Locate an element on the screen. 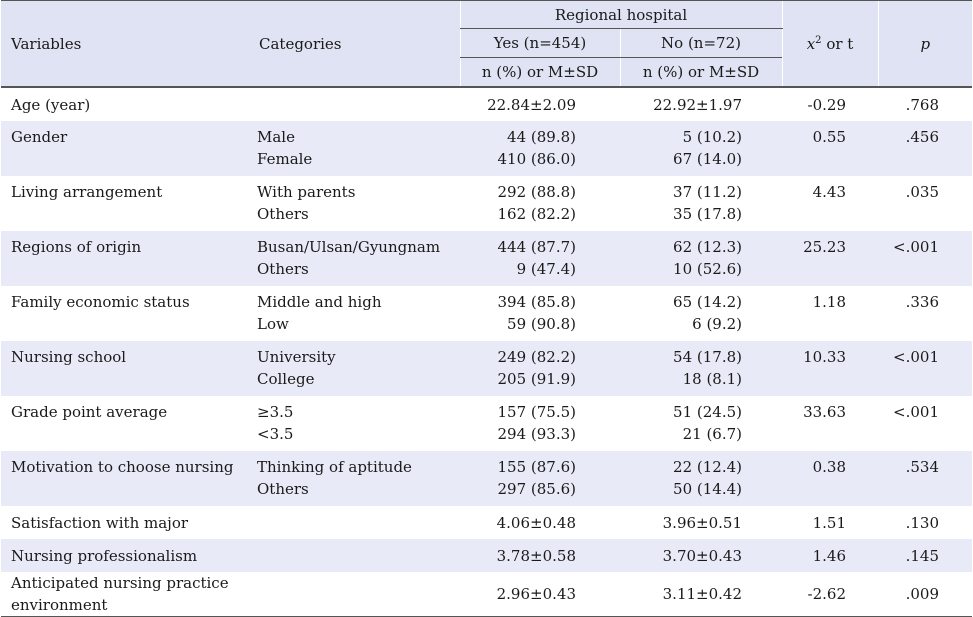 This screenshot has width=973, height=617. cell-yes: 155 (87.6) 297 (85.6) is located at coordinates (540, 478).